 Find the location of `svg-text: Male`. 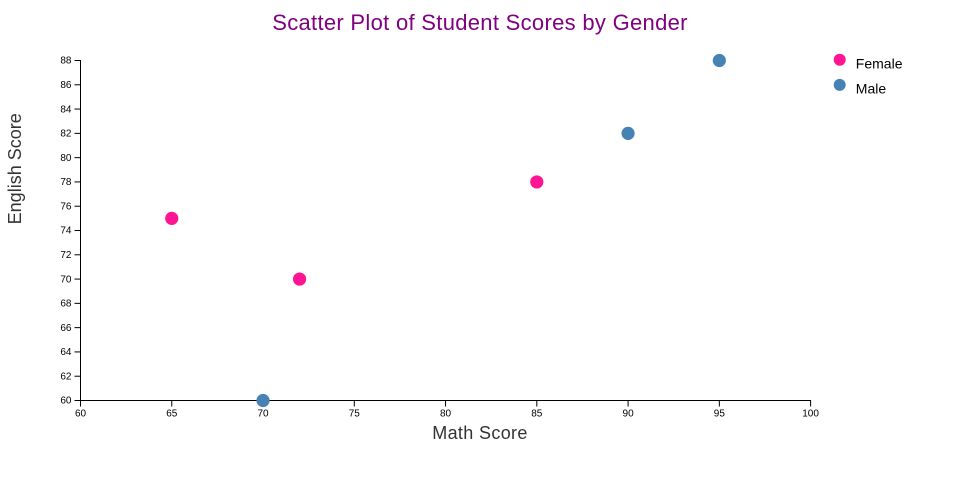

svg-text: Male is located at coordinates (871, 89).